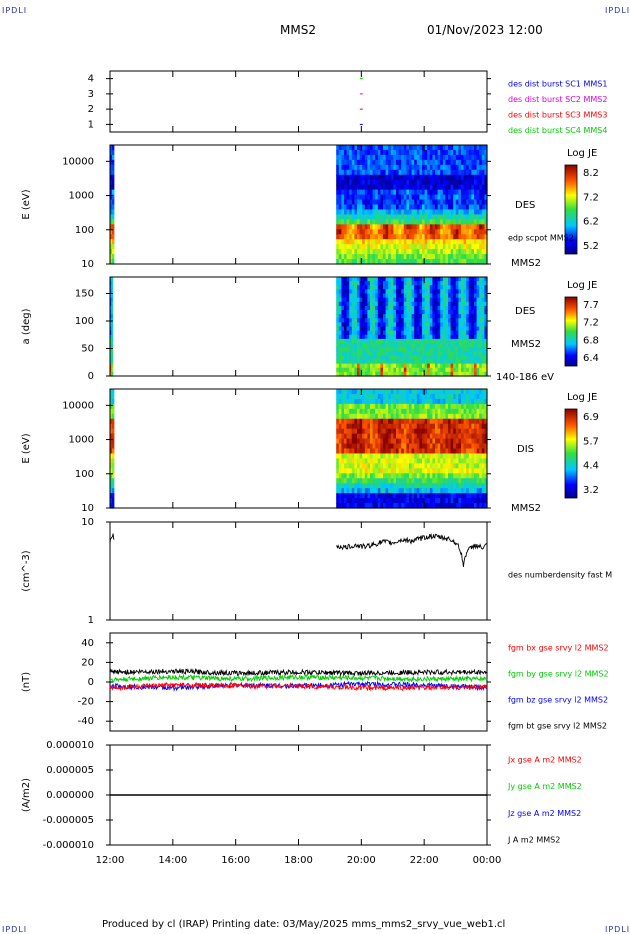 This screenshot has width=630, height=934. What do you see at coordinates (86, 721) in the screenshot?
I see `y-tick-label: -40` at bounding box center [86, 721].